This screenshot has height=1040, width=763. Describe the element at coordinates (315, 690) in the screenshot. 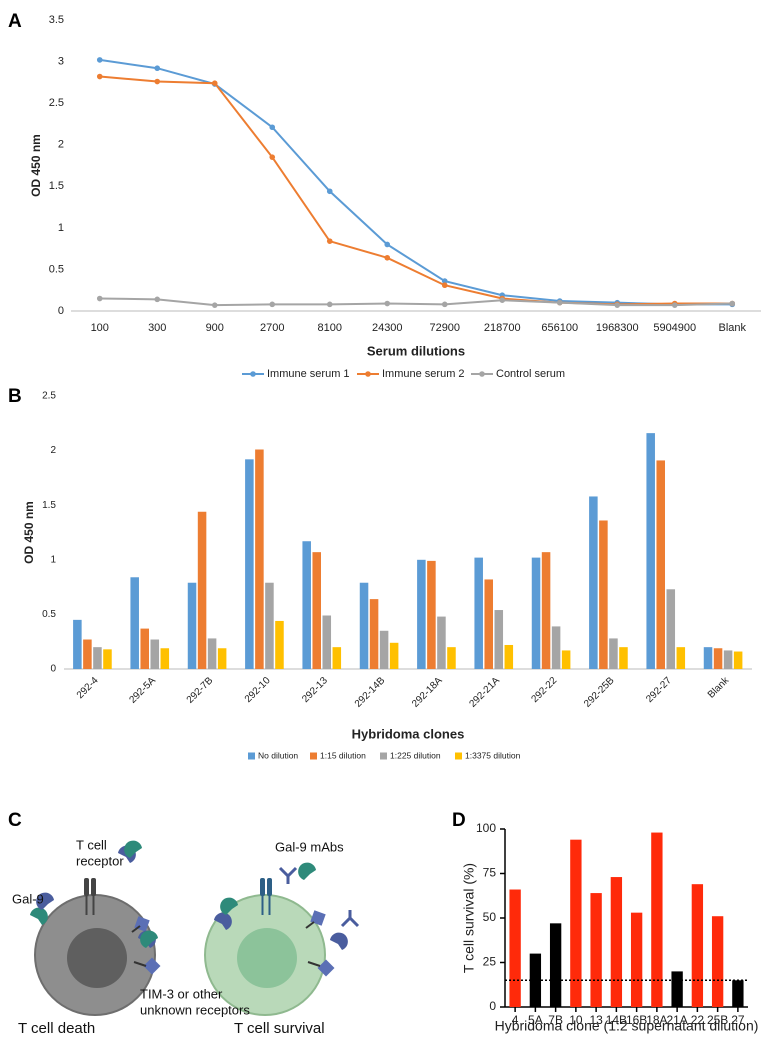

I see `x-tick-label: 292-13` at that location.